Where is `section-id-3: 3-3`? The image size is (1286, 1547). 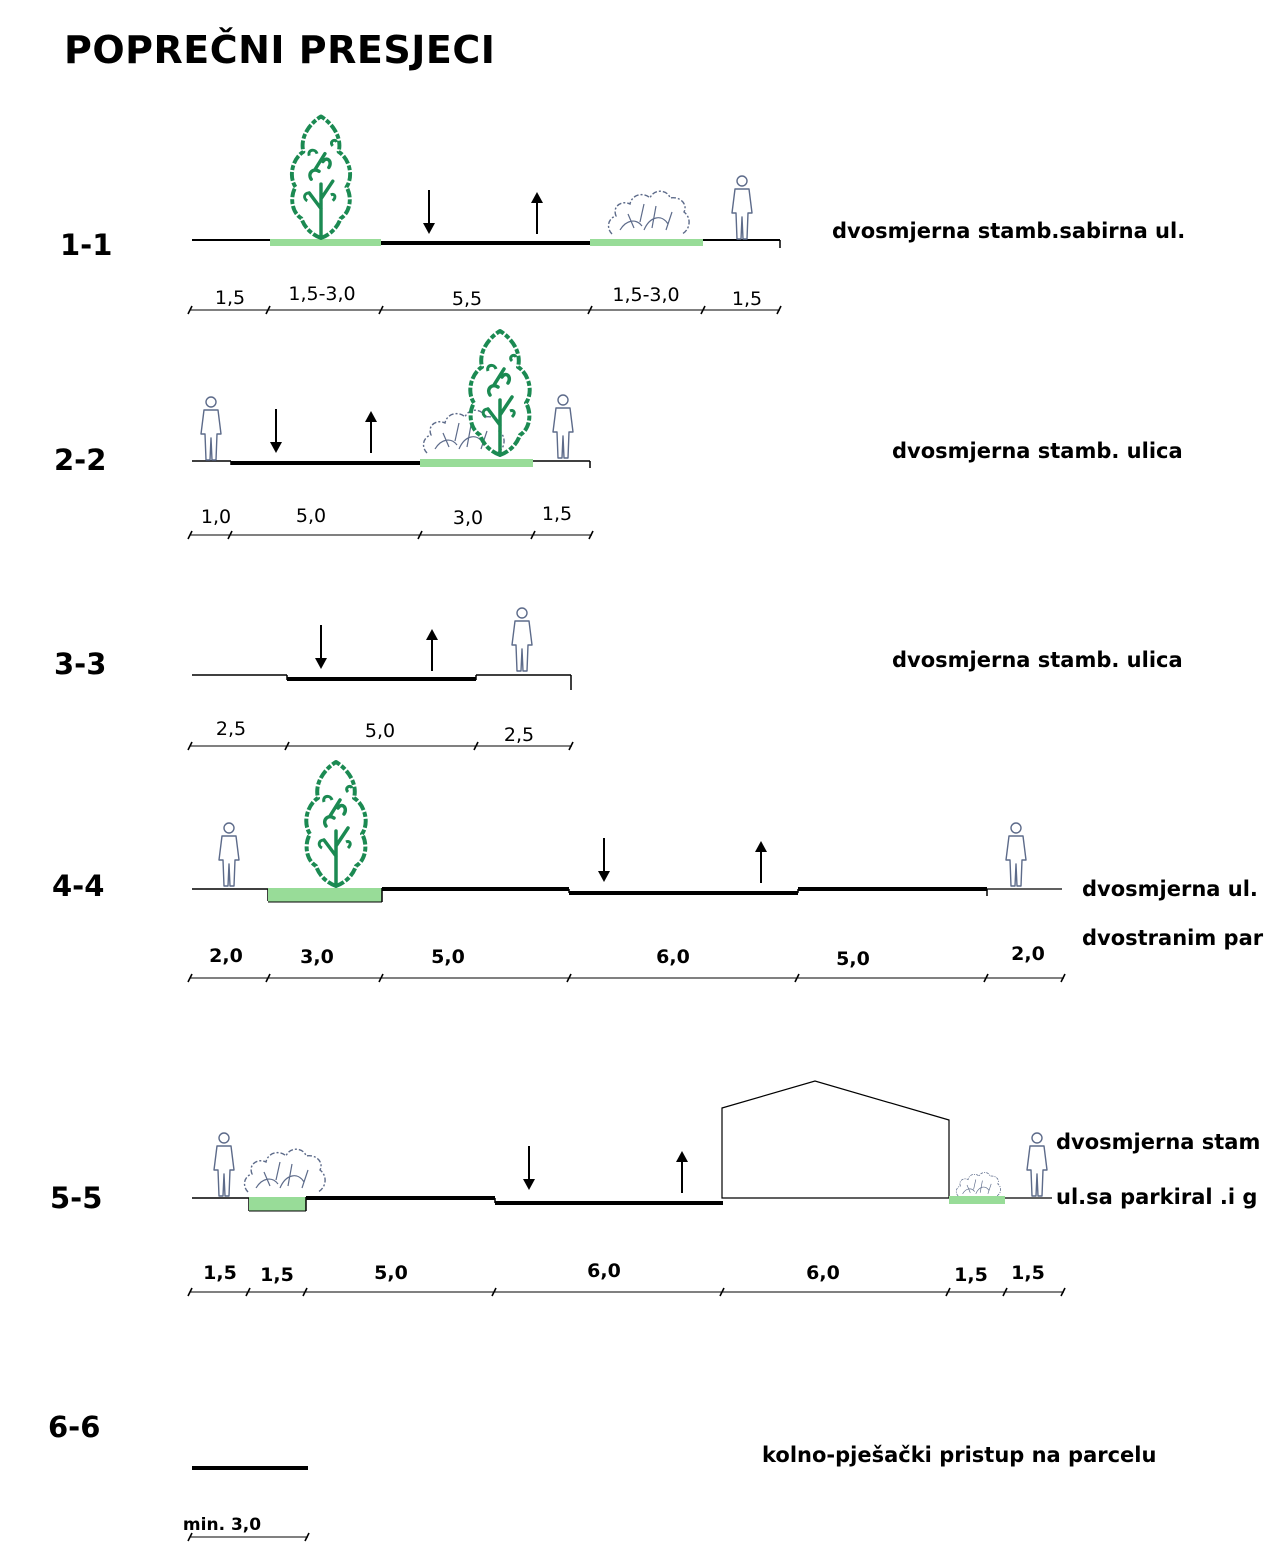
section-id-3: 3-3 is located at coordinates (80, 664).